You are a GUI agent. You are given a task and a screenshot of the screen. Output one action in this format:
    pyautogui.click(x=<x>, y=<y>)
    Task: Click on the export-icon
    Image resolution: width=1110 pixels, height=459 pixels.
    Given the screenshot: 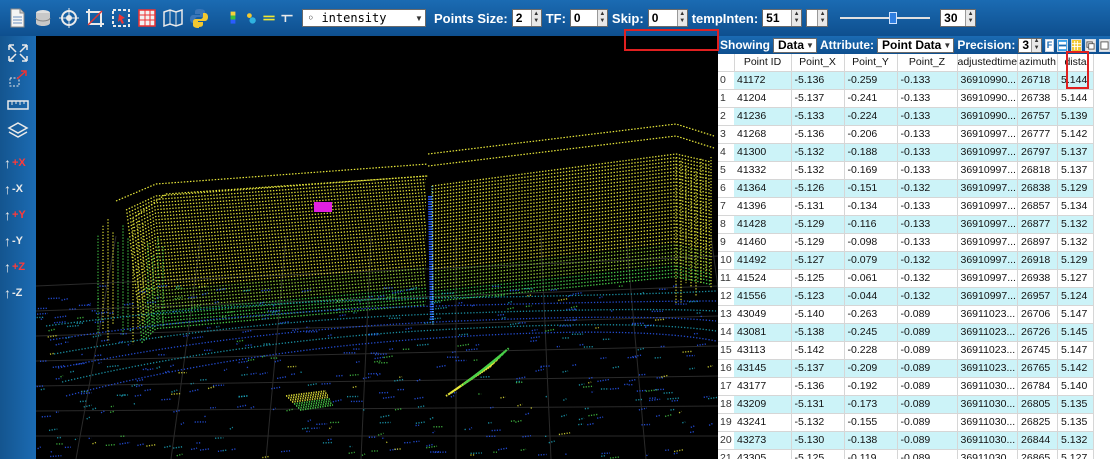 What is the action you would take?
    pyautogui.click(x=1104, y=45)
    